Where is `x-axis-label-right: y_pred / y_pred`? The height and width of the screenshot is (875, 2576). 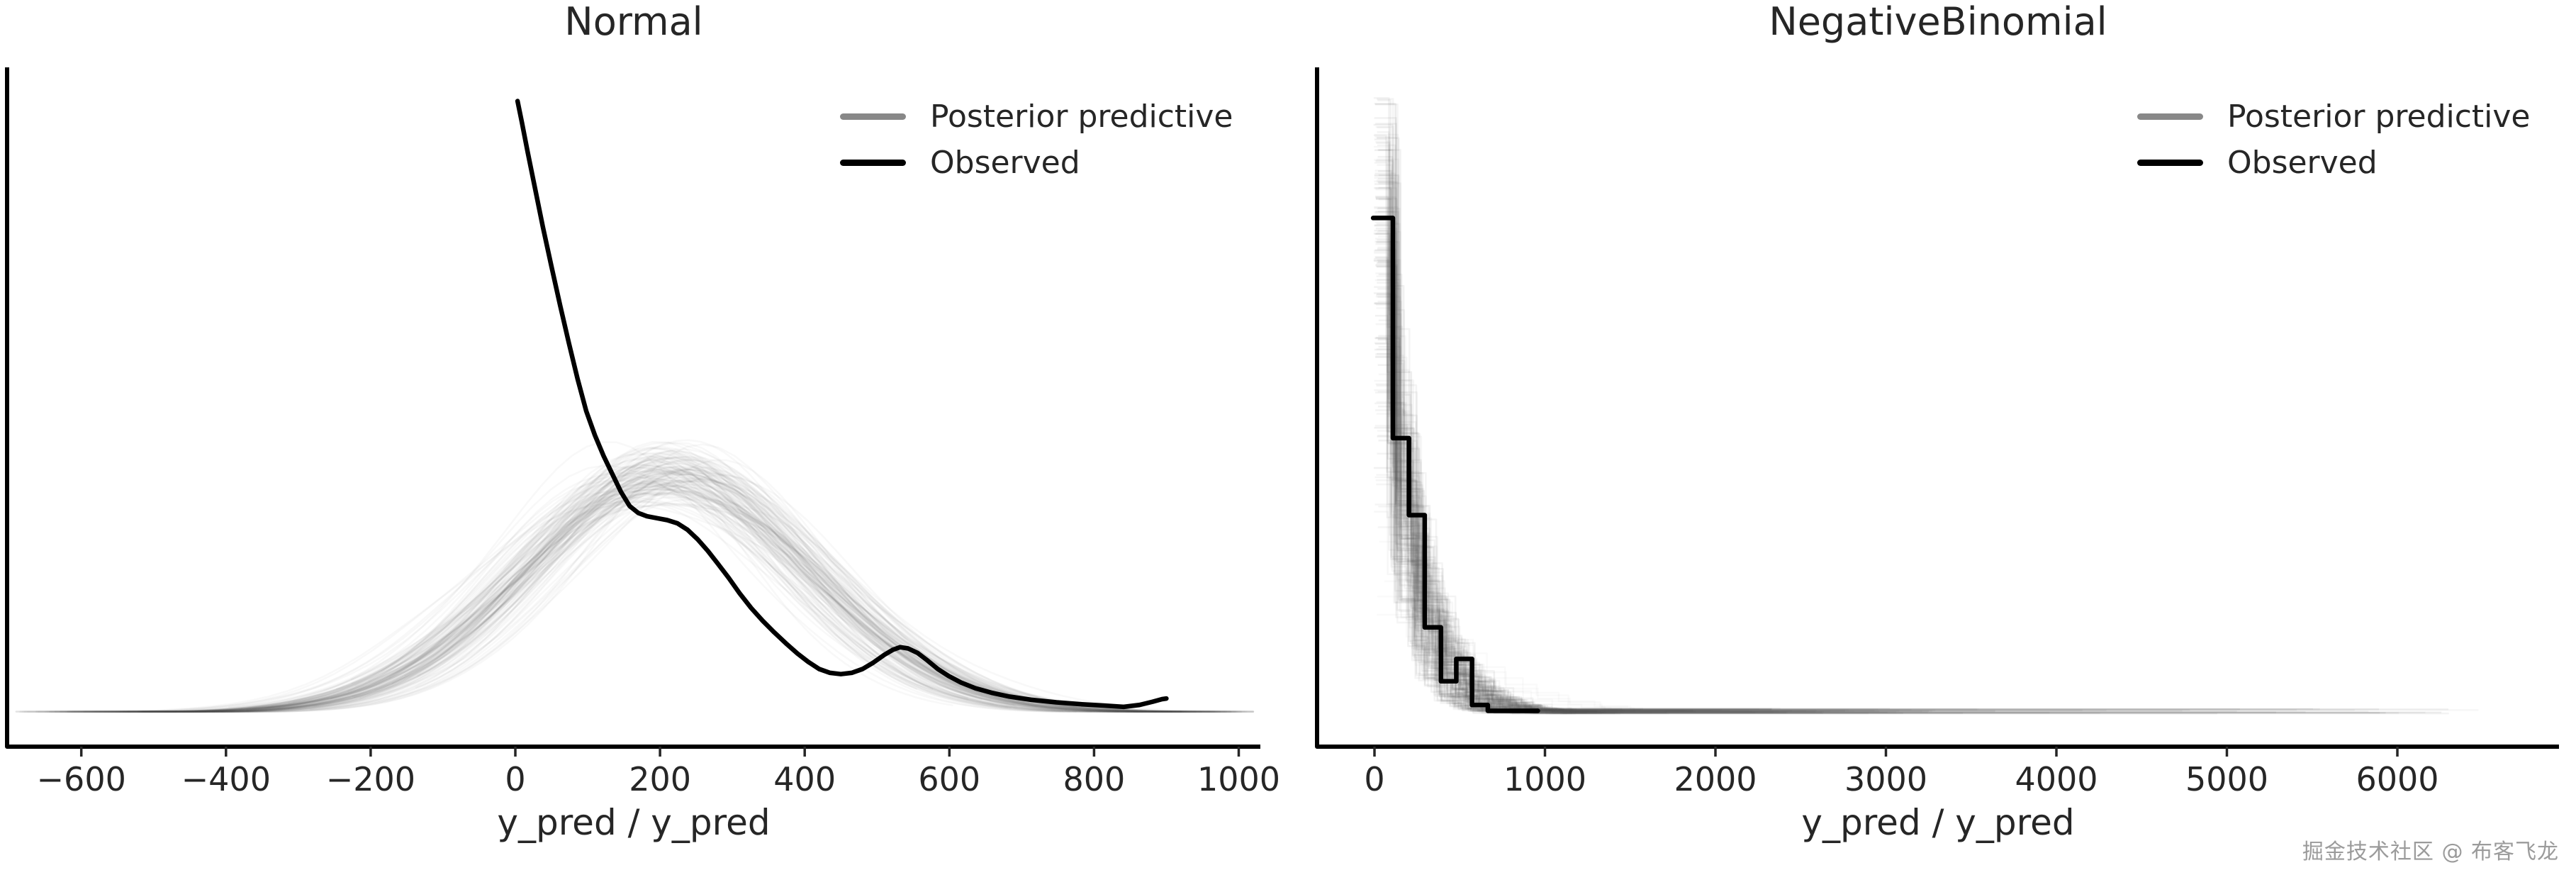
x-axis-label-right: y_pred / y_pred is located at coordinates (1938, 823).